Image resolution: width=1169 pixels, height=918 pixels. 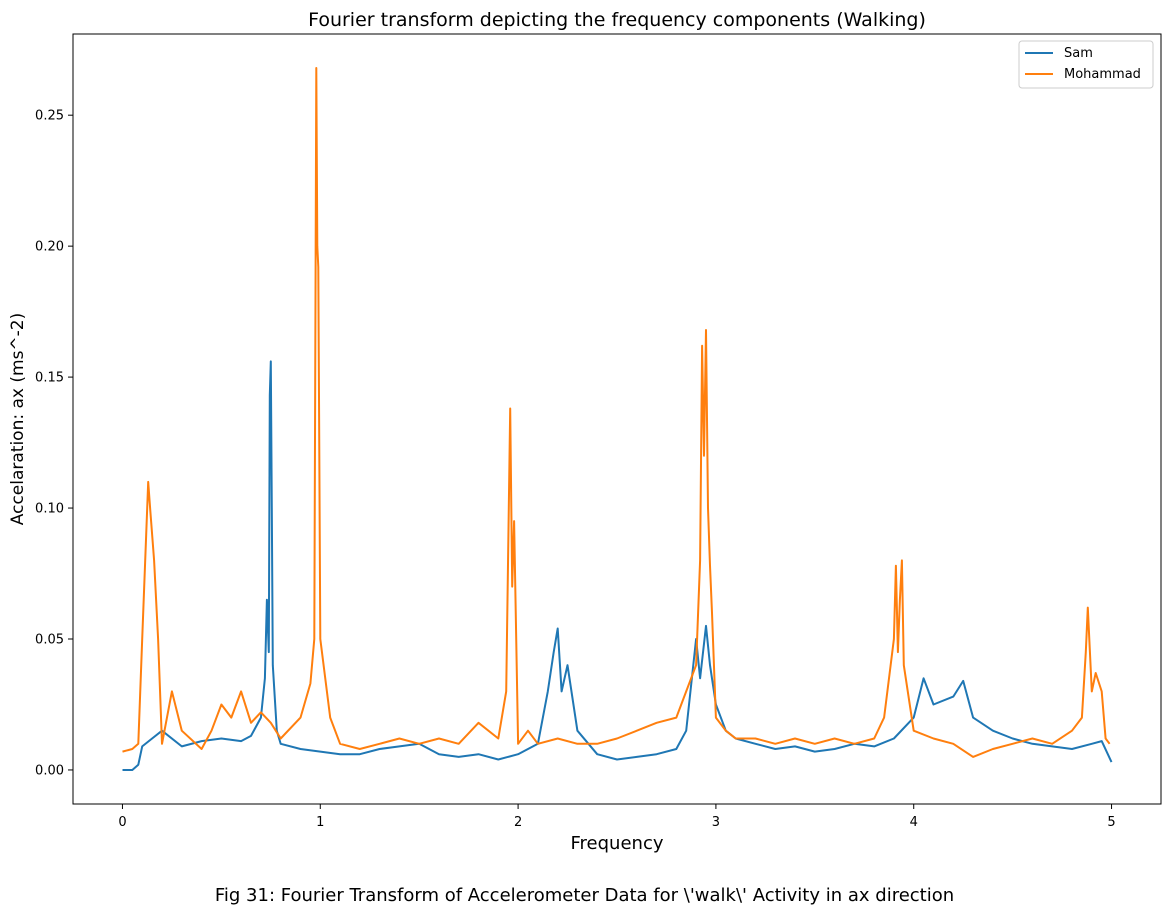 What do you see at coordinates (1102, 74) in the screenshot?
I see `legend-label-mohammad: Mohammad` at bounding box center [1102, 74].